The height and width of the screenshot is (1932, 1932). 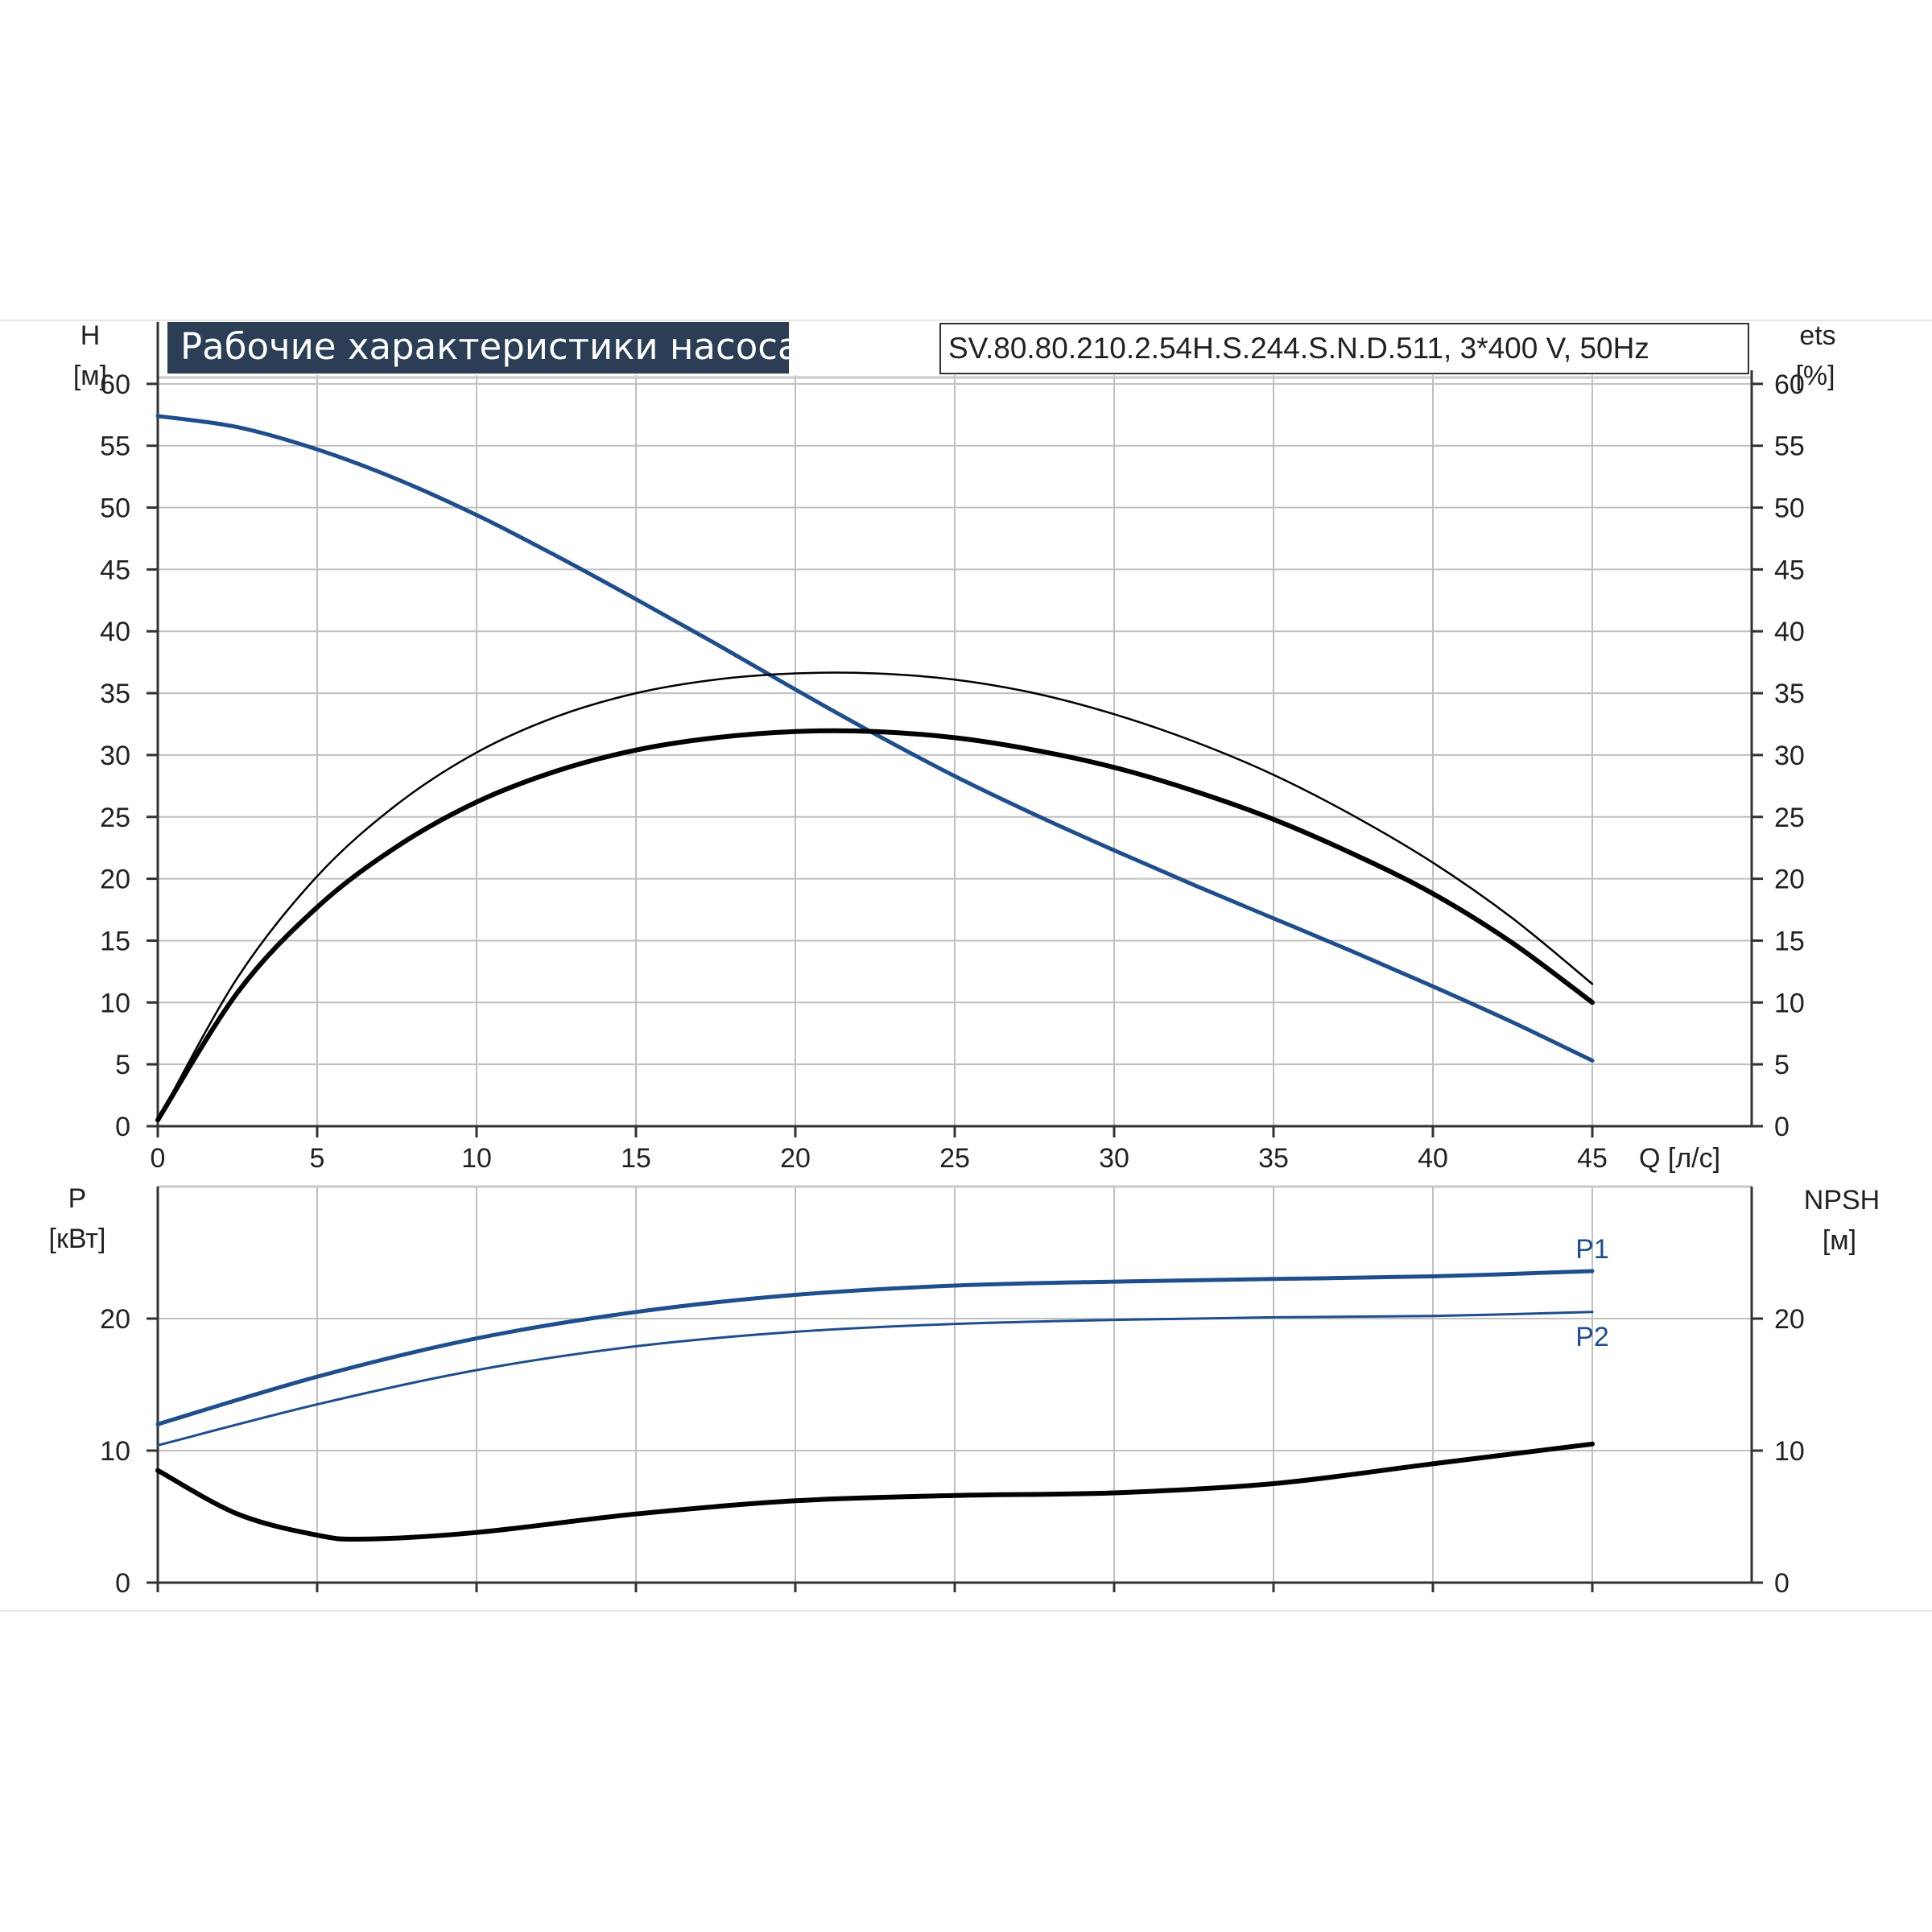 What do you see at coordinates (1592, 1249) in the screenshot?
I see `p1-series-label: P1` at bounding box center [1592, 1249].